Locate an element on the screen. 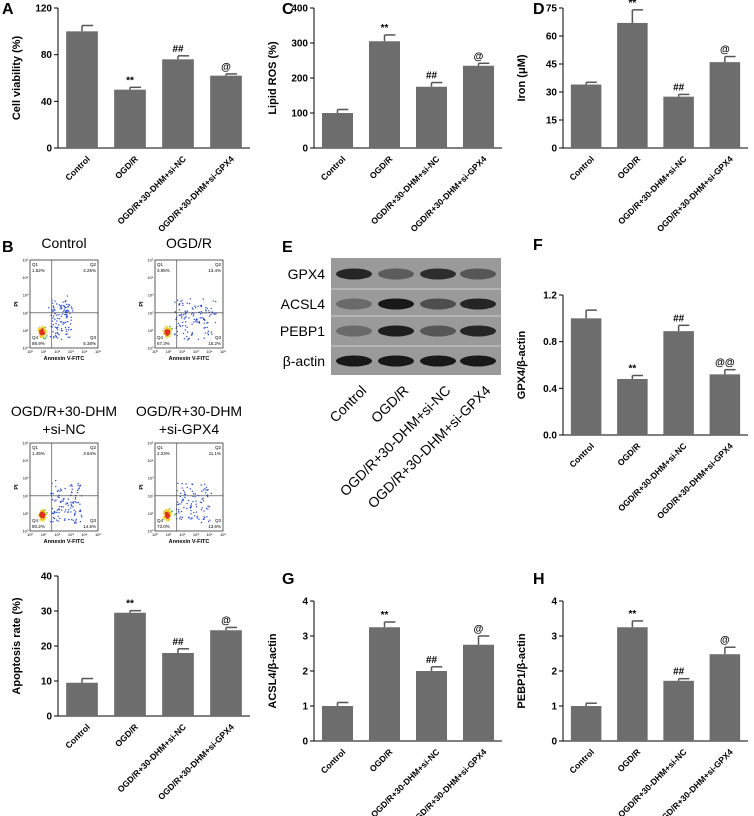 The image size is (754, 816). blot-band is located at coordinates (396, 274).